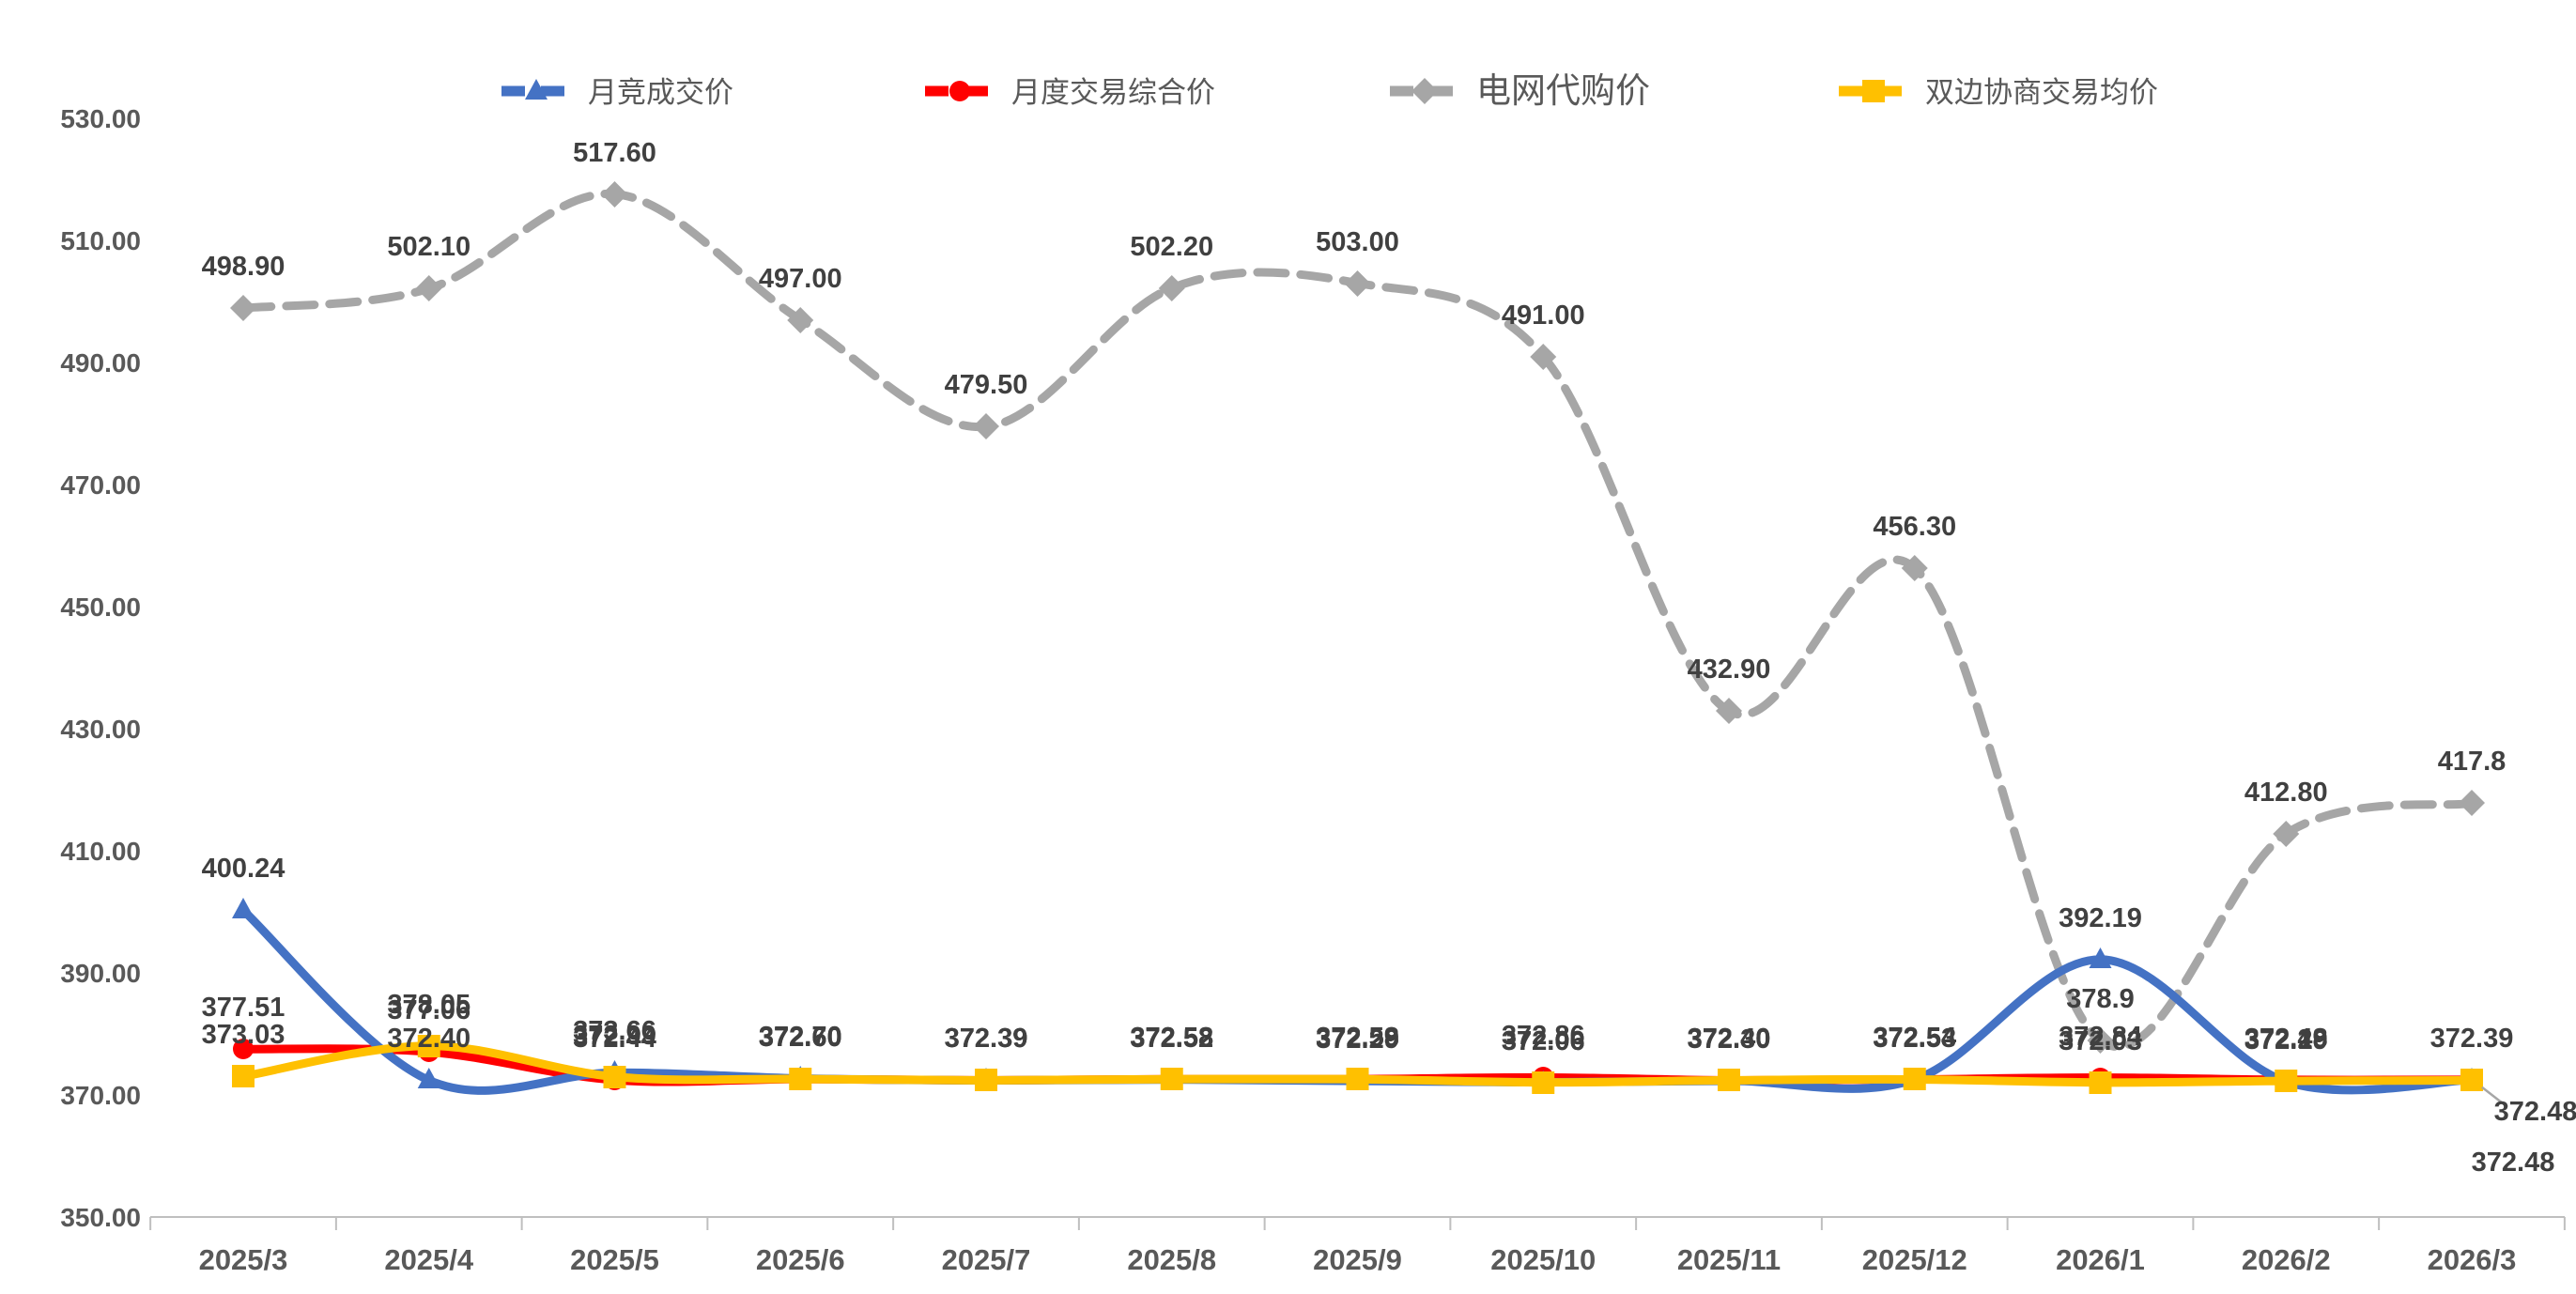 Image resolution: width=2576 pixels, height=1294 pixels. Describe the element at coordinates (2286, 793) in the screenshot. I see `data-label: 412.80` at that location.